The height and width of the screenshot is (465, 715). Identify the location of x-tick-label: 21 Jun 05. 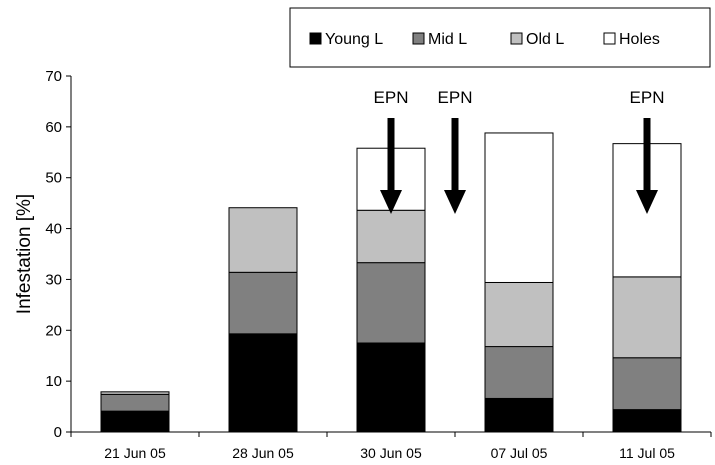
(135, 453).